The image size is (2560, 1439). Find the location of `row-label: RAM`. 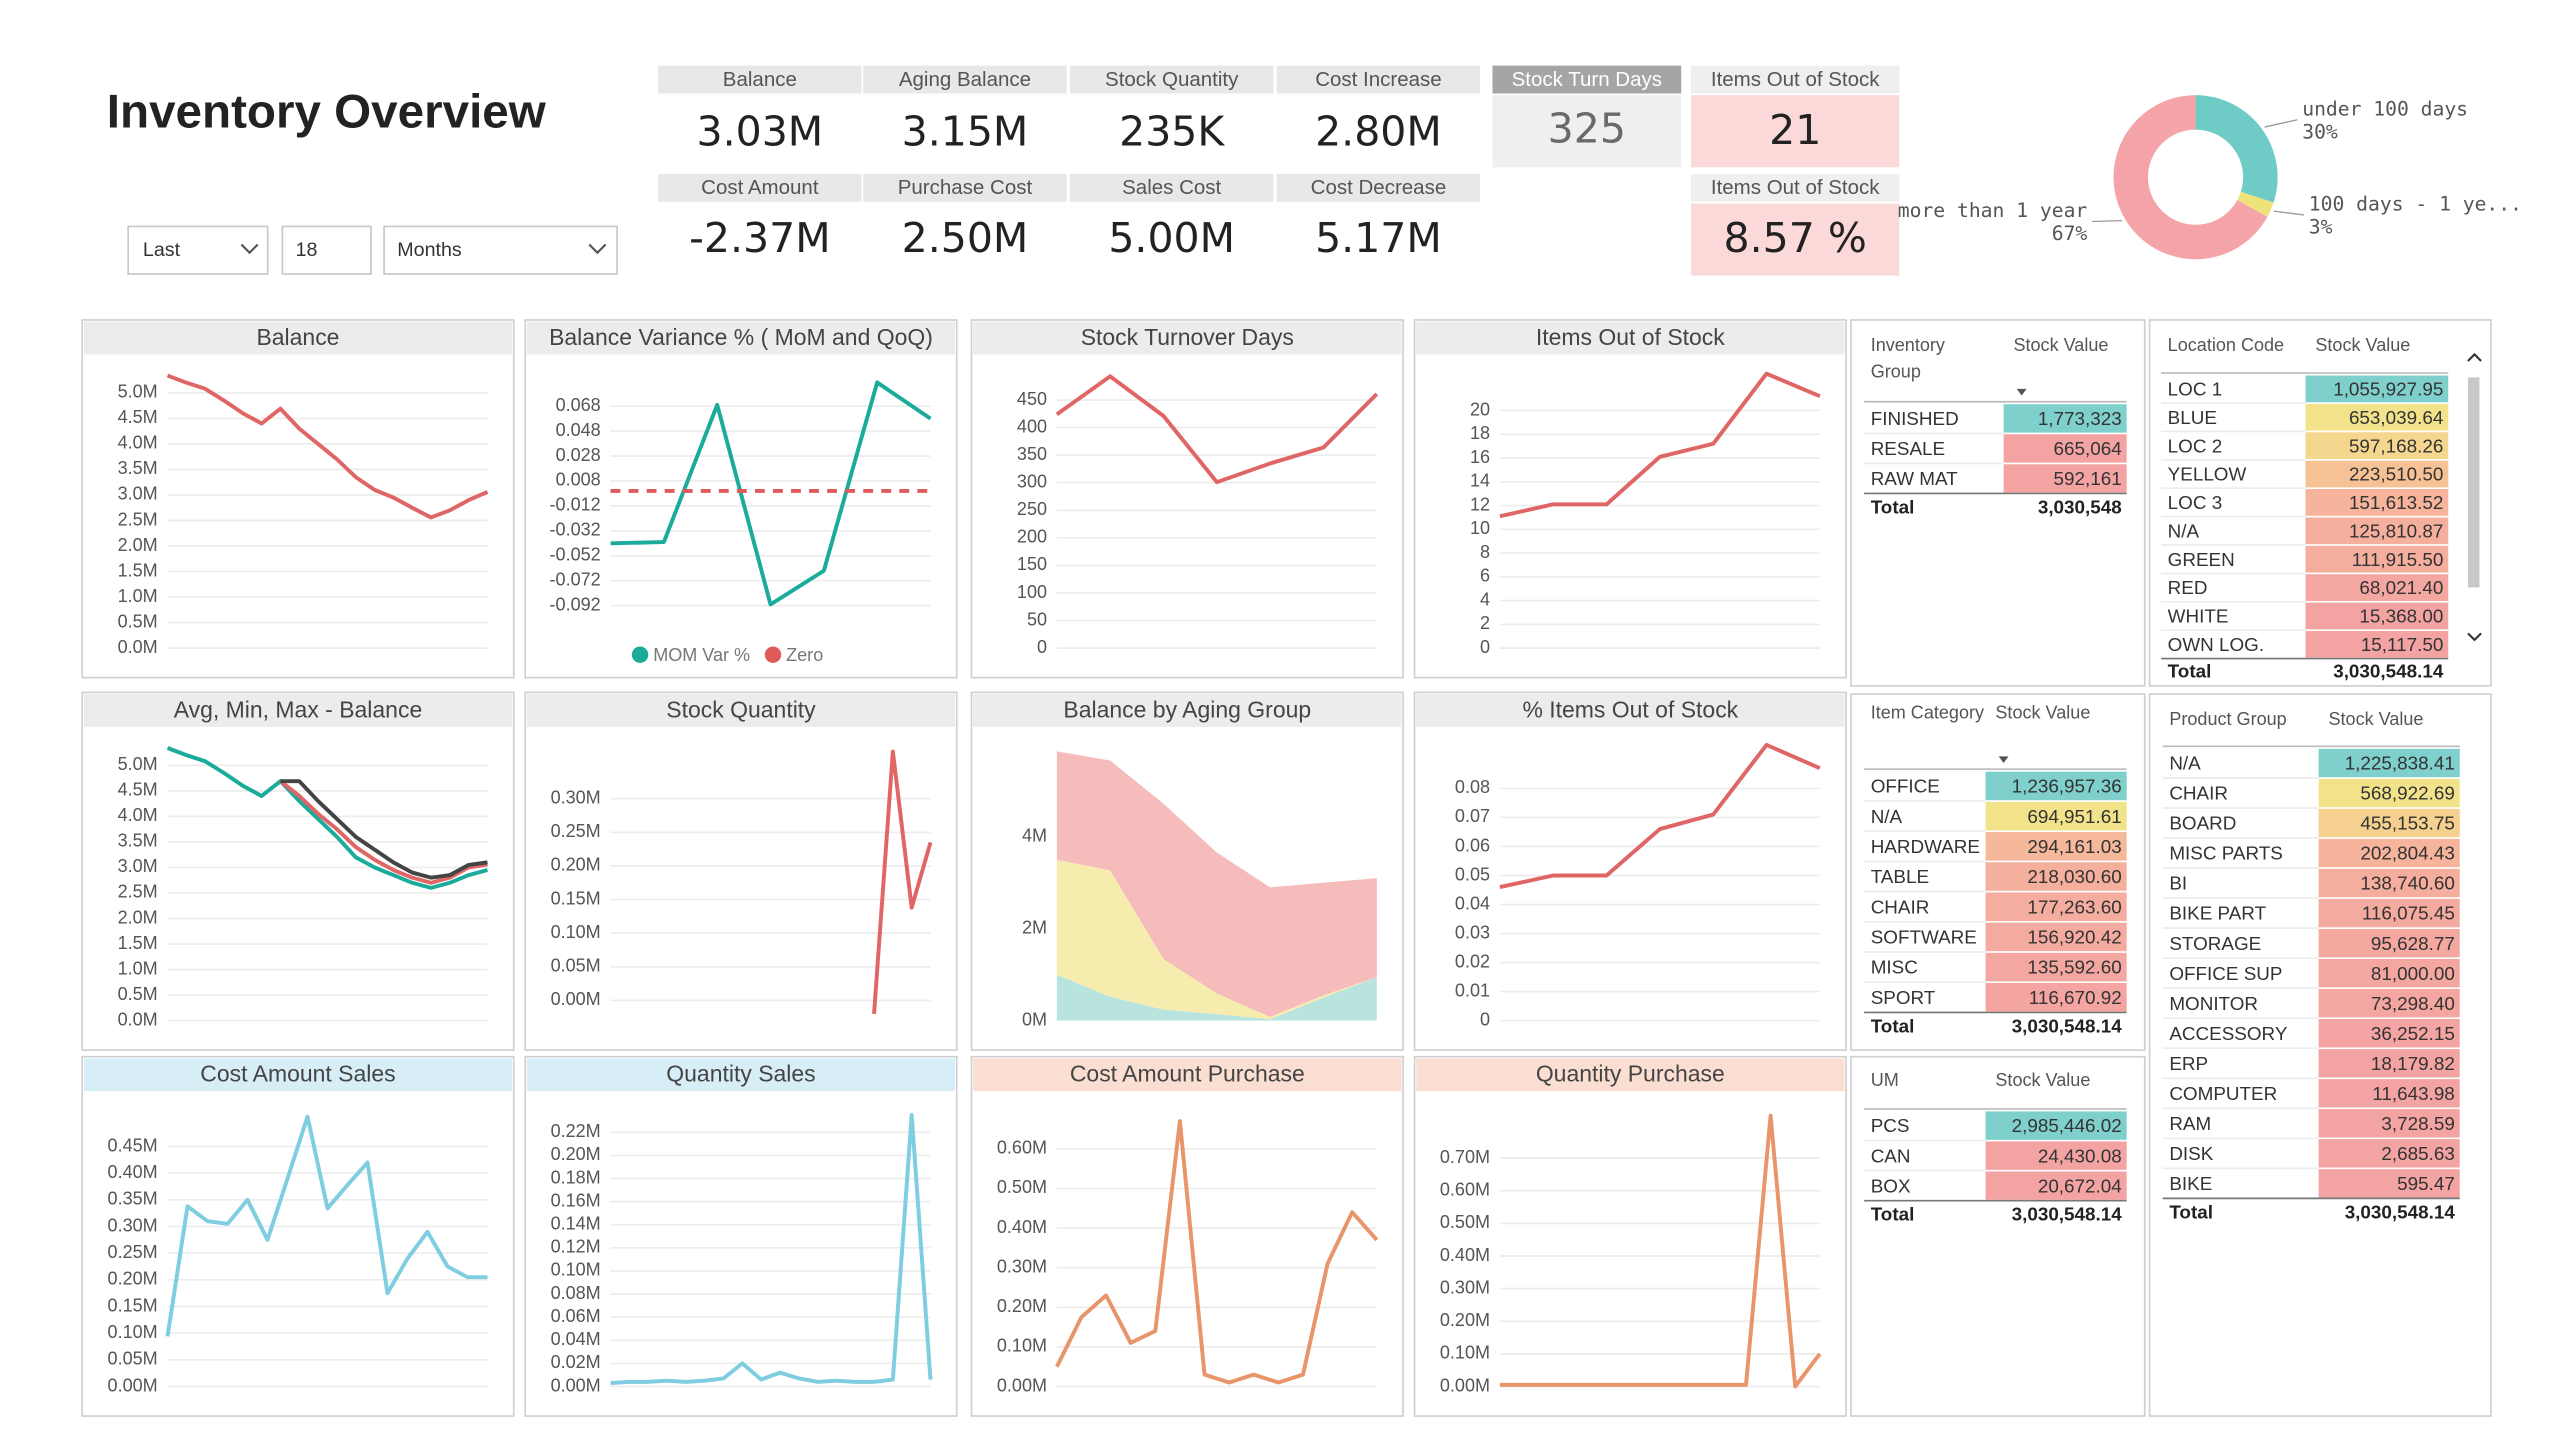

row-label: RAM is located at coordinates (2190, 1123).